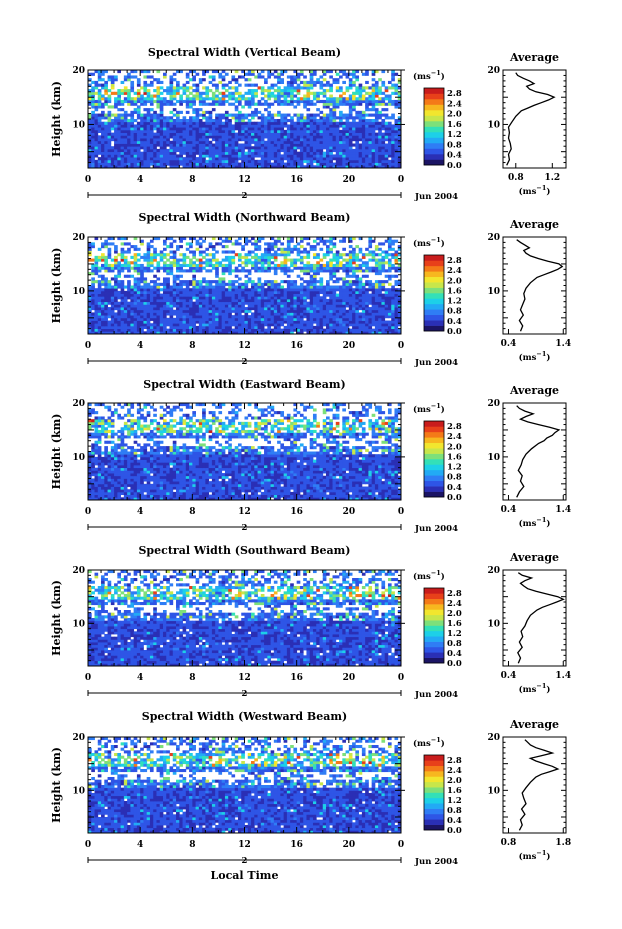 This screenshot has height=929, width=622. What do you see at coordinates (140, 512) in the screenshot?
I see `x-tick-label: 4` at bounding box center [140, 512].